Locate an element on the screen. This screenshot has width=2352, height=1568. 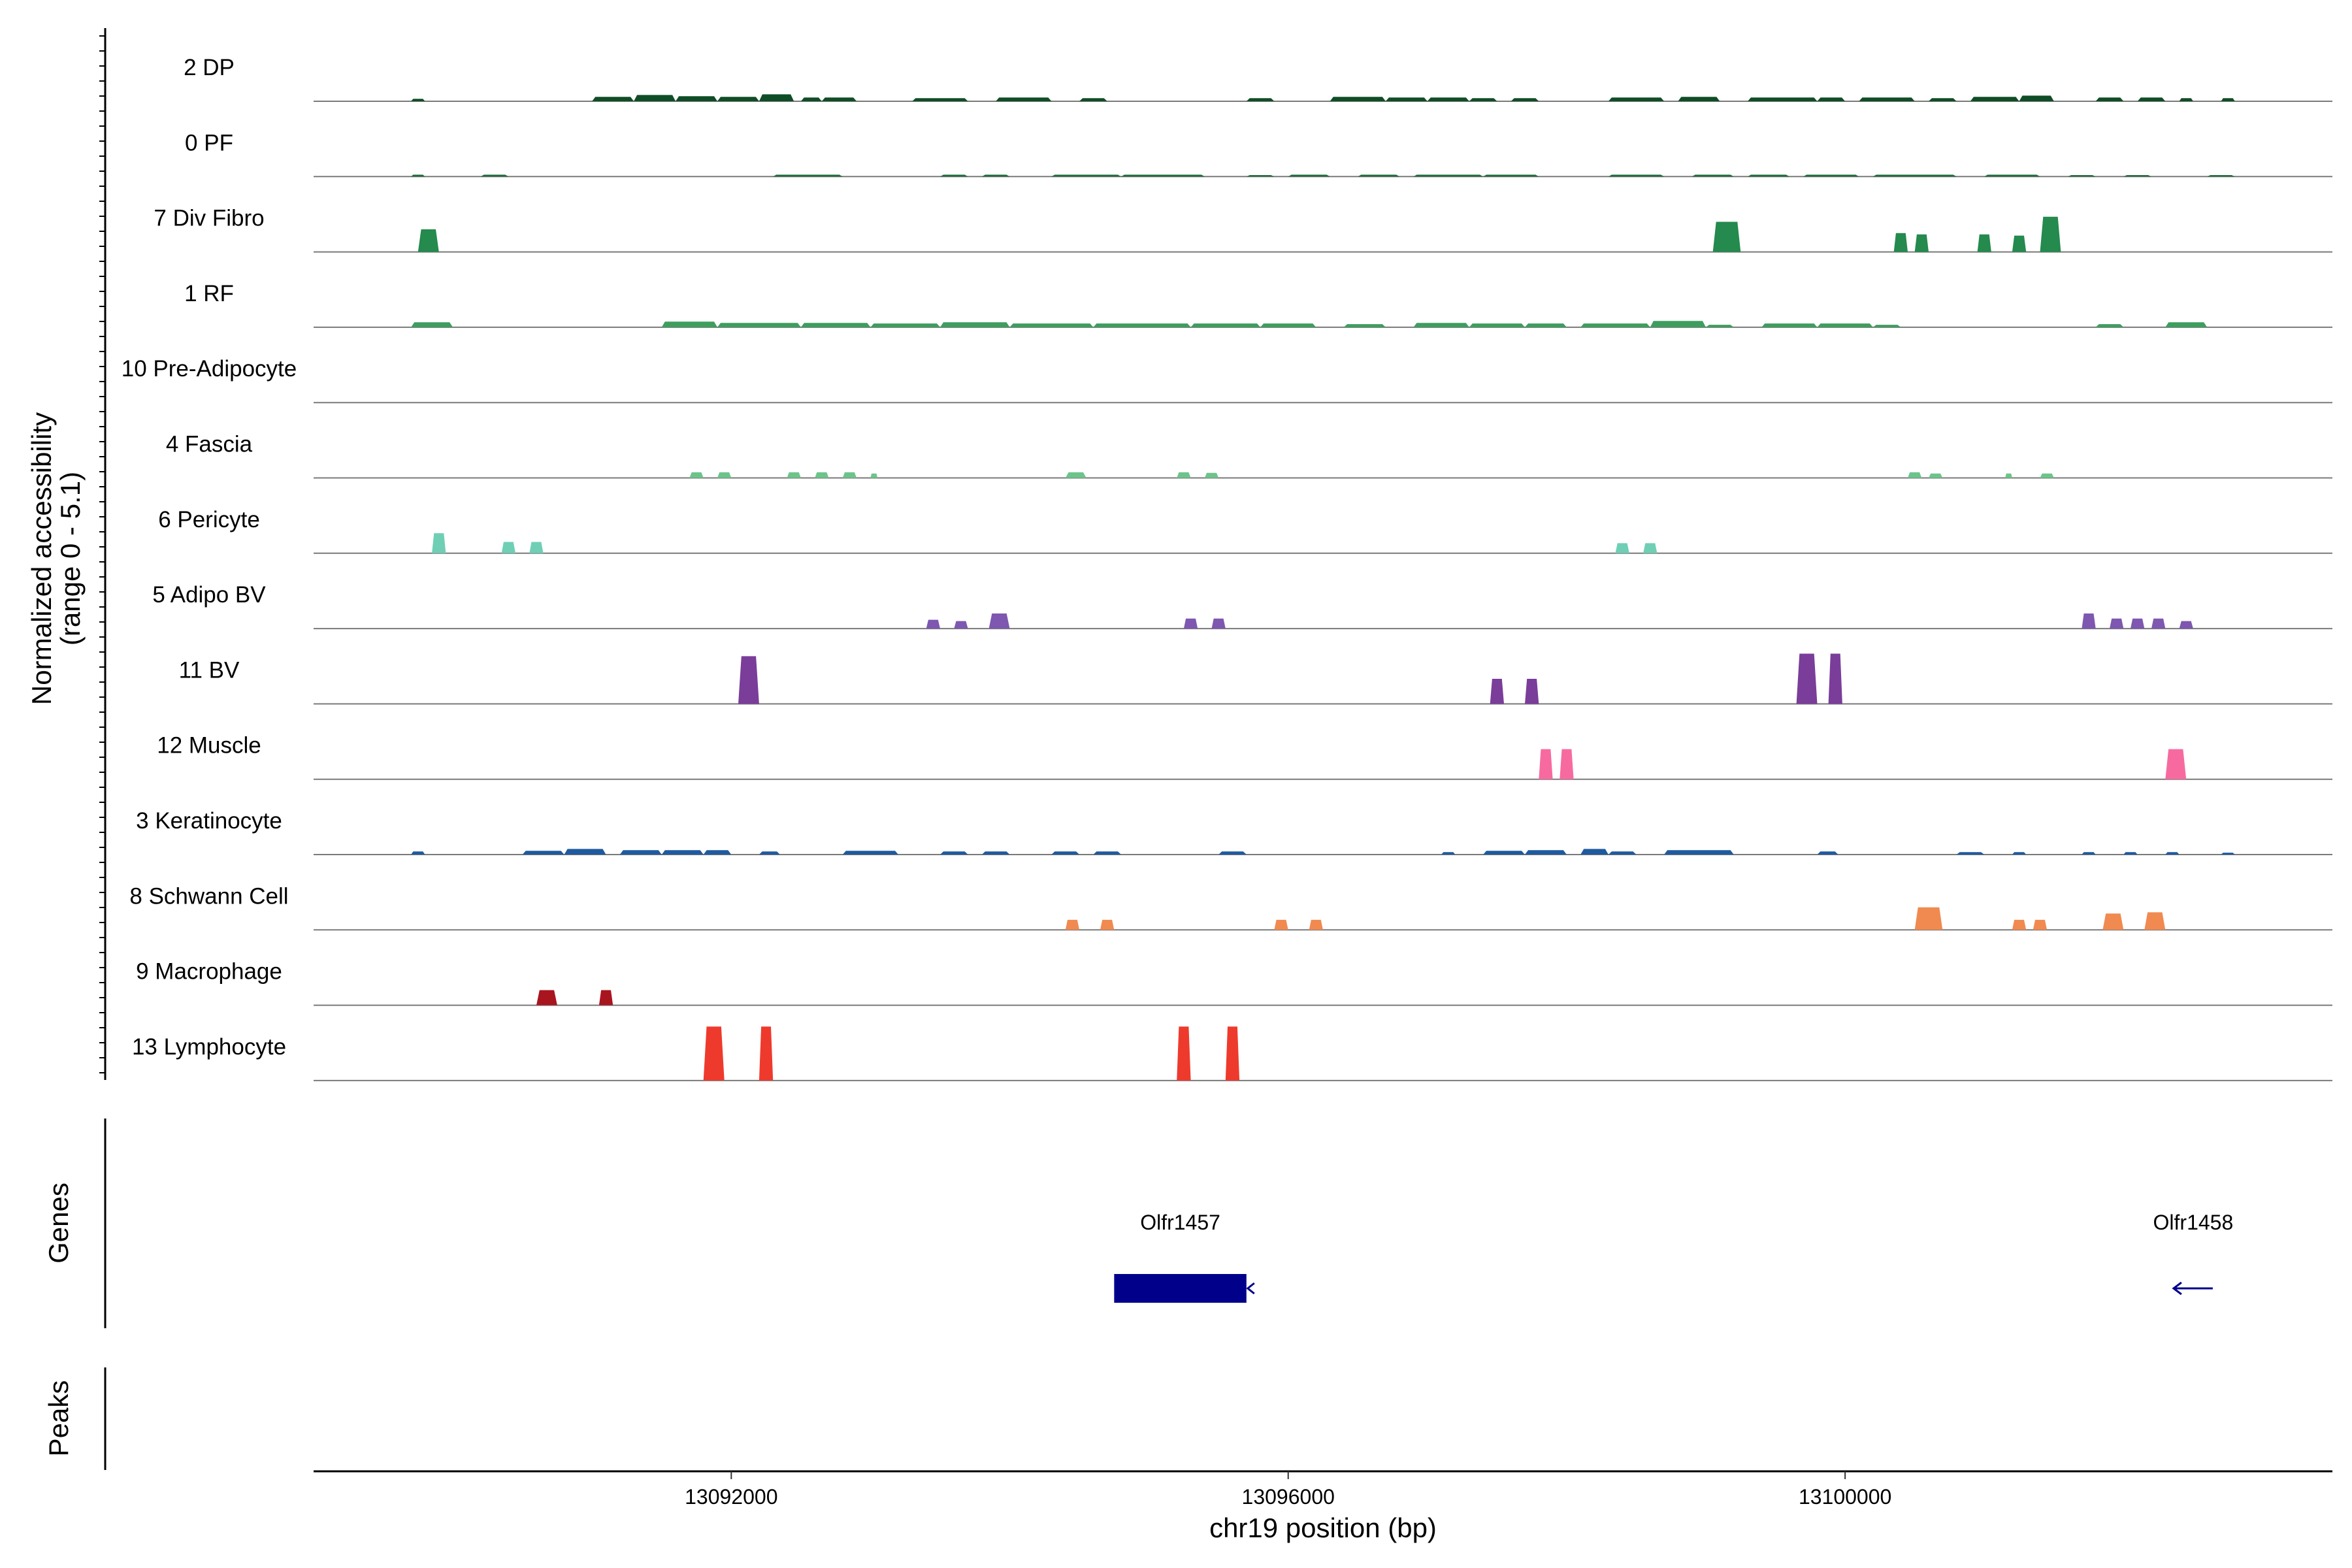
gene-strand-arrow is located at coordinates (2177, 1288).